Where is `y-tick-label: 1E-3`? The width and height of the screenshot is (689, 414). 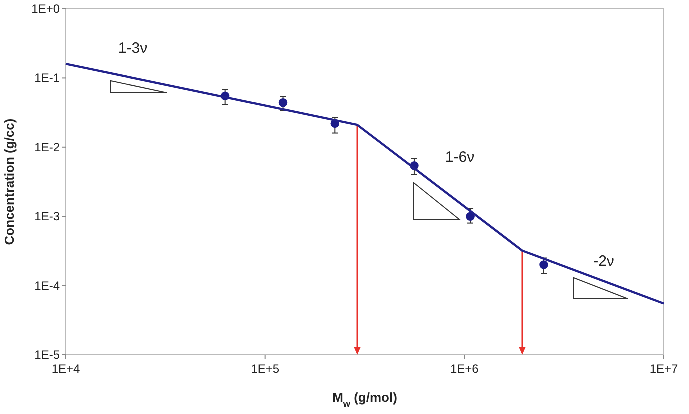
y-tick-label: 1E-3 is located at coordinates (47, 217).